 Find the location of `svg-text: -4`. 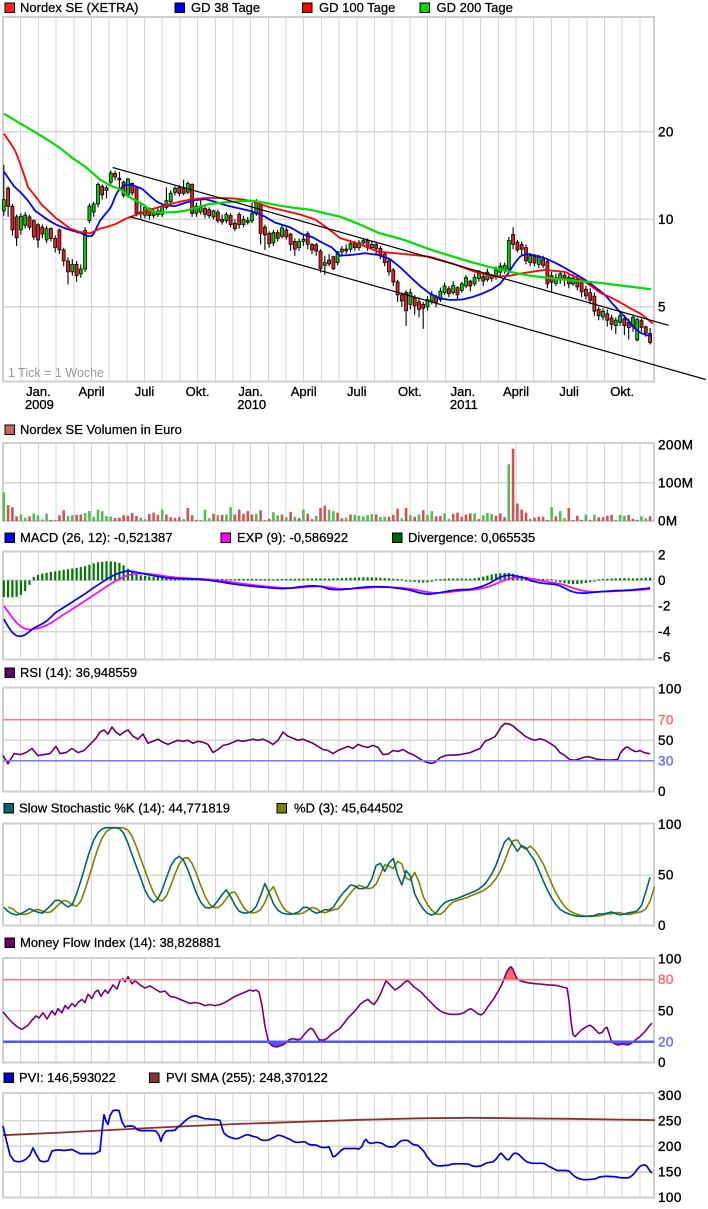

svg-text: -4 is located at coordinates (664, 631).